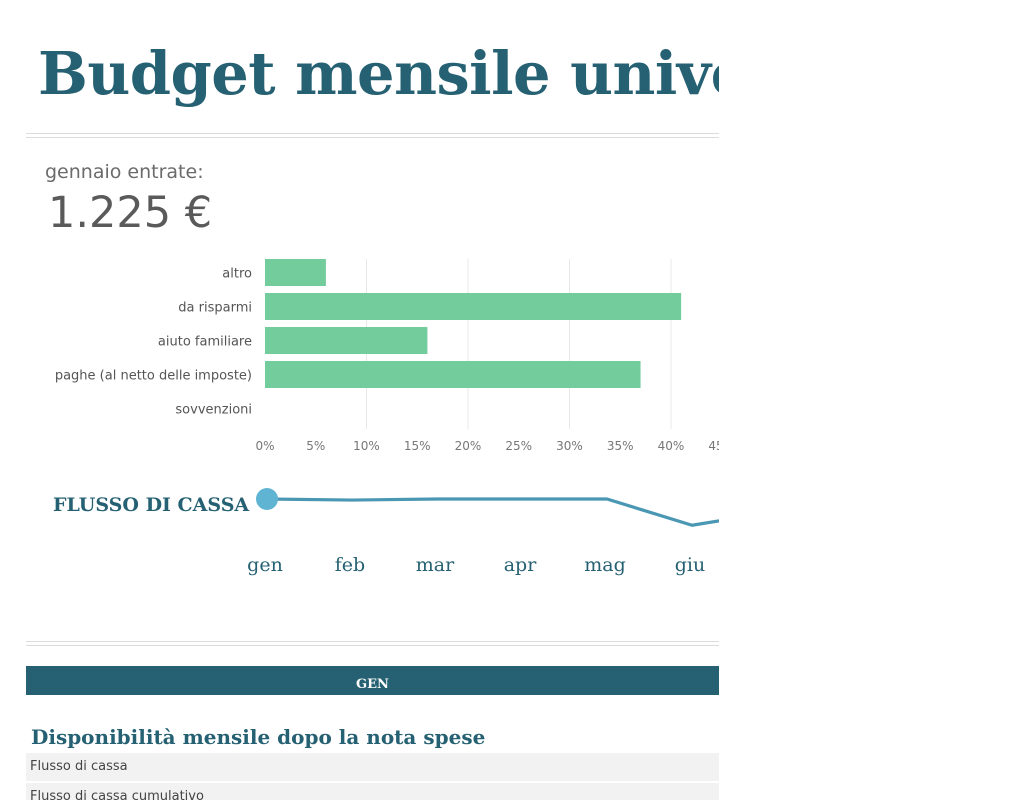  What do you see at coordinates (213, 410) in the screenshot?
I see `category-label: sovvenzioni` at bounding box center [213, 410].